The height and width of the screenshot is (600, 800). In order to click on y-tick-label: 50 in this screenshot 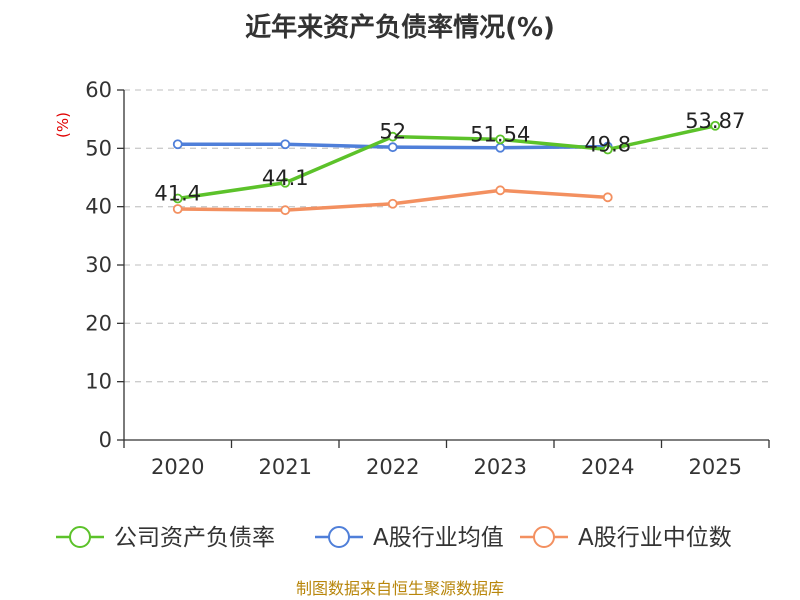, I will do `click(98, 148)`.